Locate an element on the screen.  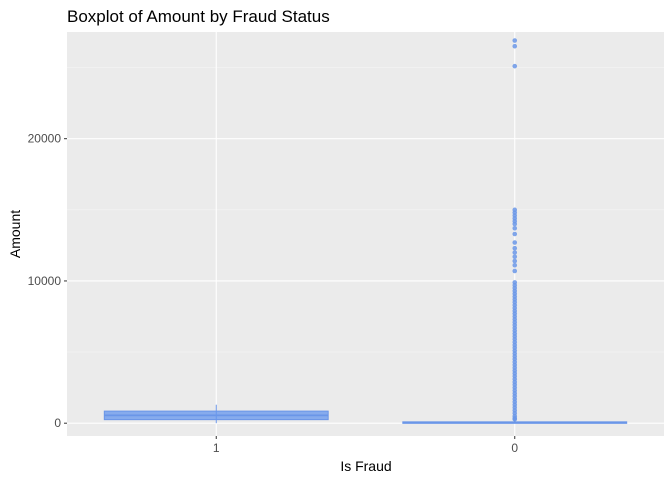
y-tick-label: 20000 is located at coordinates (45, 139).